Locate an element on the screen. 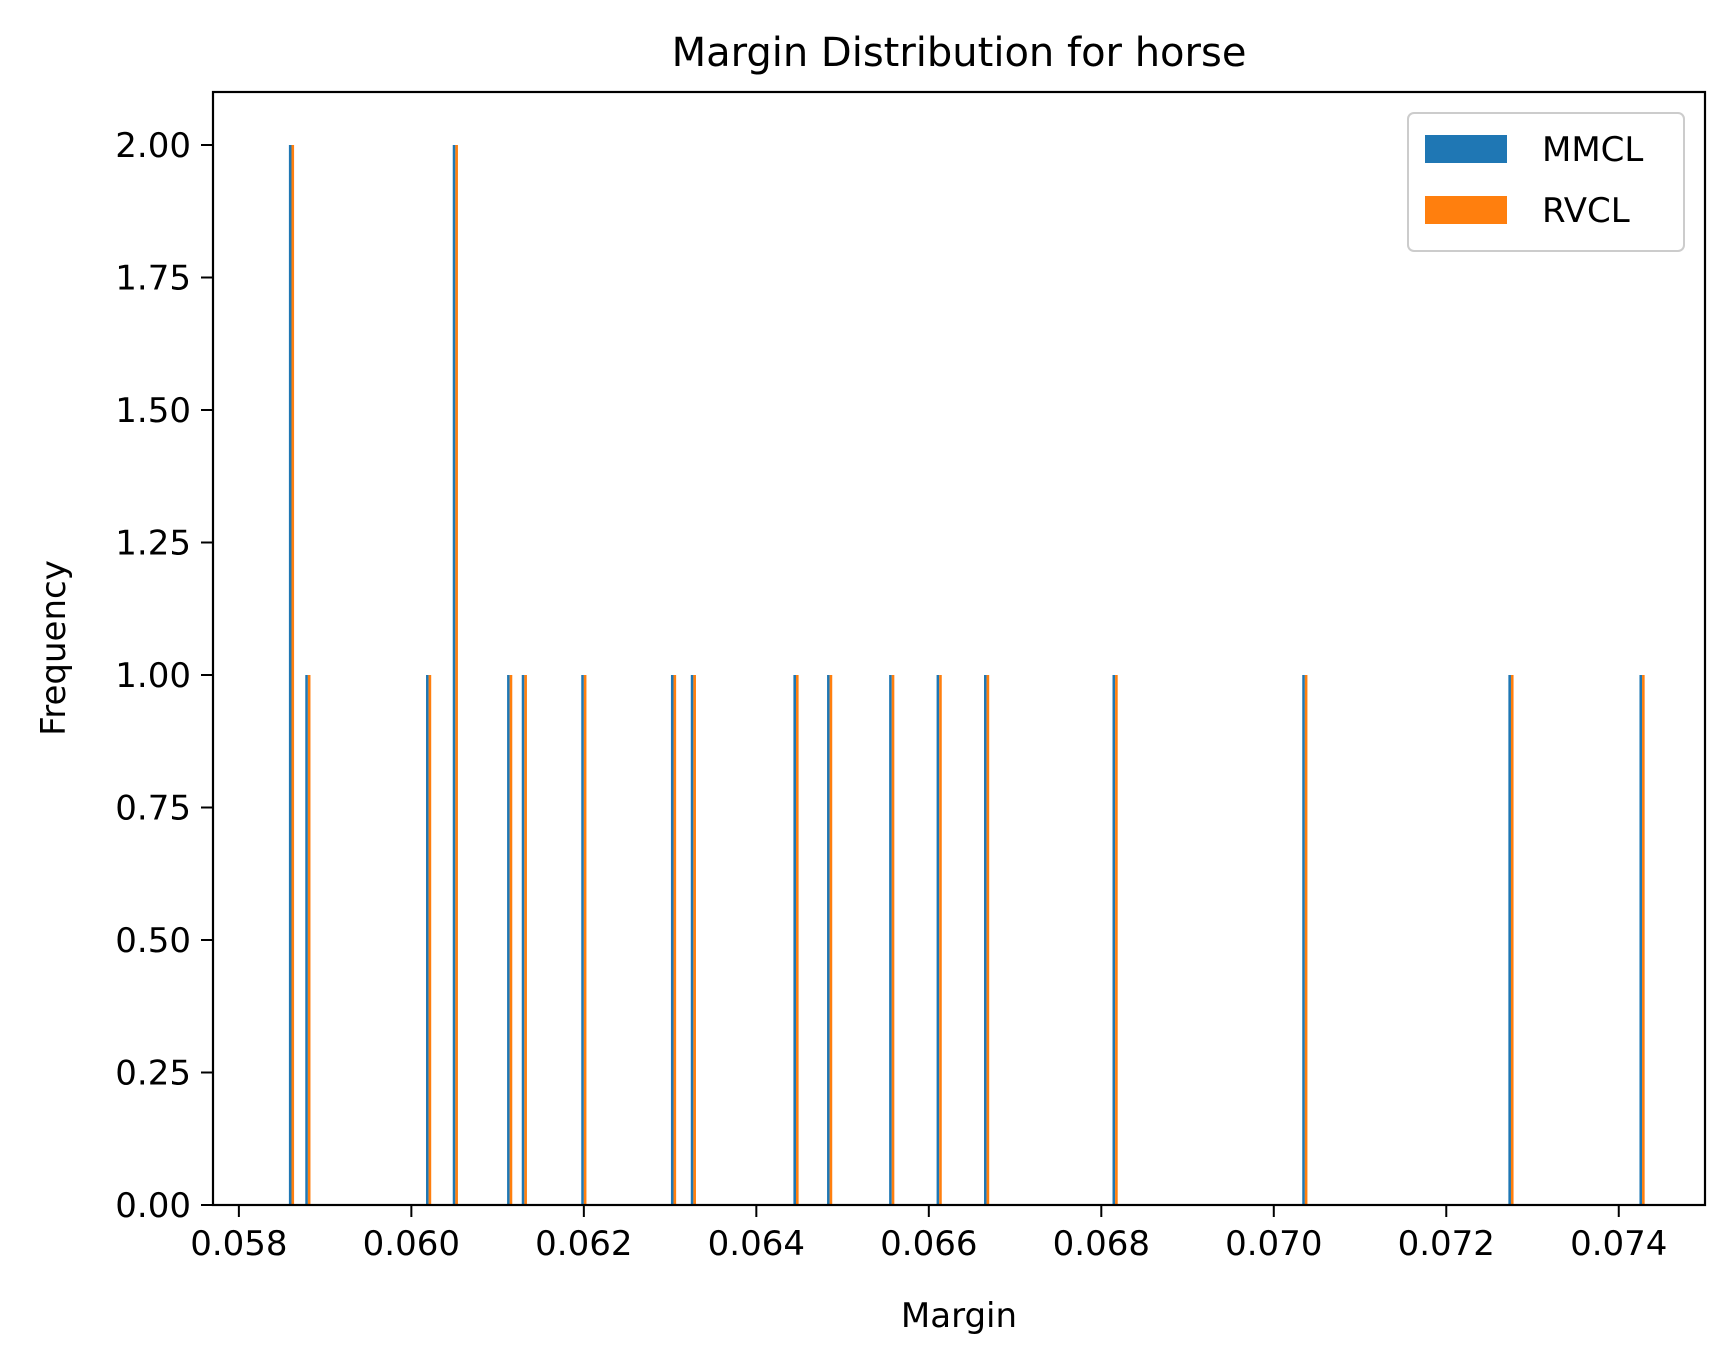  y-axis: 0.00 0.25 0.50 0.75 1.00 1.25 1.50 1.75 2.00 is located at coordinates (164, 676).